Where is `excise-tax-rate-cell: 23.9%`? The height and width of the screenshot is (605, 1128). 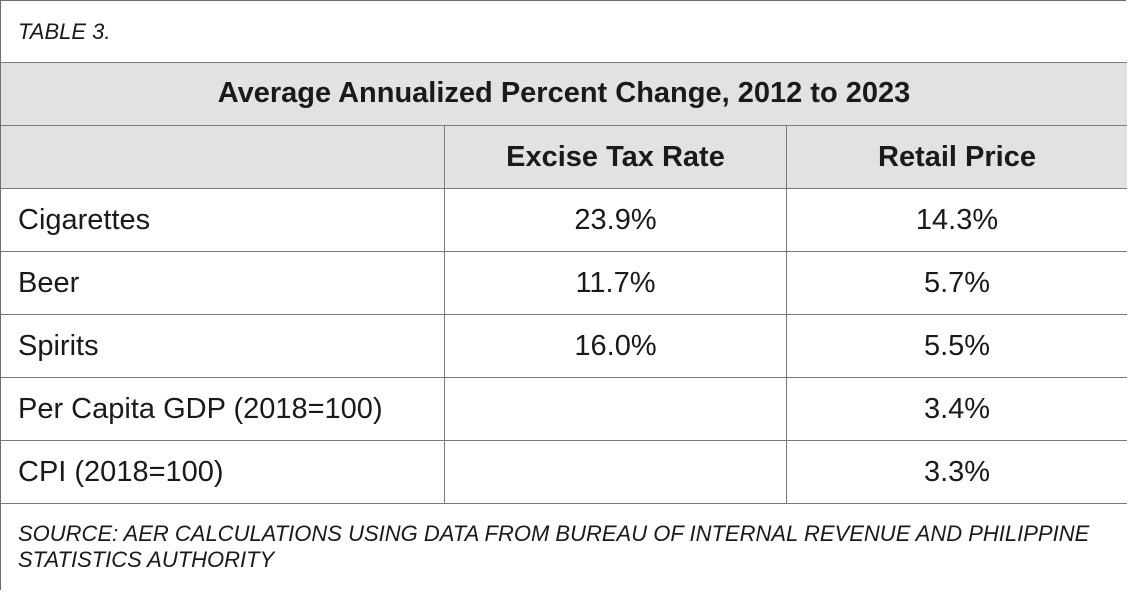
excise-tax-rate-cell: 23.9% is located at coordinates (615, 220).